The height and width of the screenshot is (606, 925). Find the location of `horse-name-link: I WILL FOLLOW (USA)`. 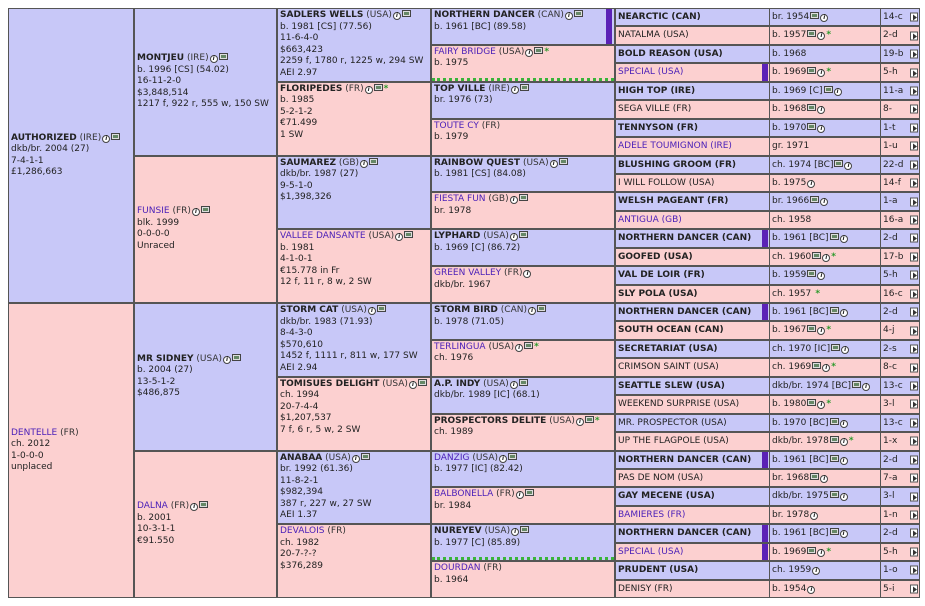

horse-name-link: I WILL FOLLOW (USA) is located at coordinates (666, 182).